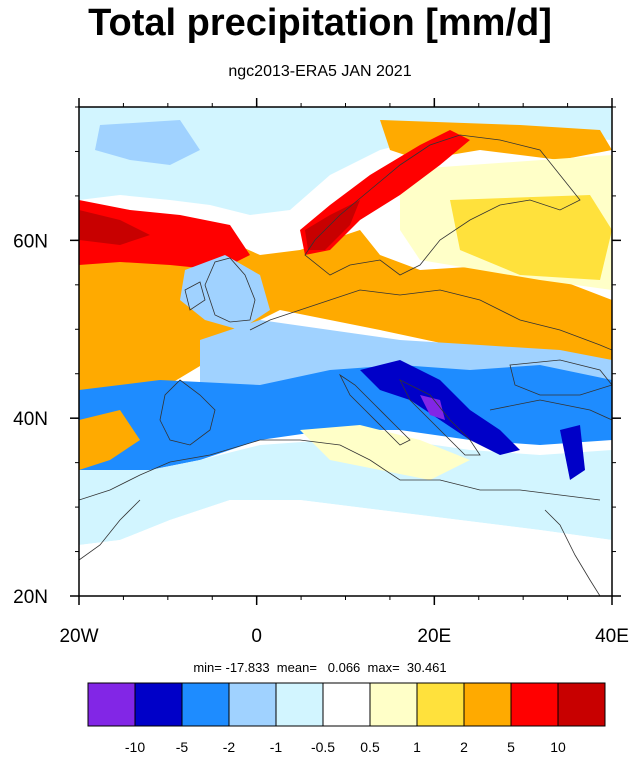 The height and width of the screenshot is (761, 640). Describe the element at coordinates (320, 71) in the screenshot. I see `map-subtitle: ngc2013-ERA5 JAN 2021` at that location.